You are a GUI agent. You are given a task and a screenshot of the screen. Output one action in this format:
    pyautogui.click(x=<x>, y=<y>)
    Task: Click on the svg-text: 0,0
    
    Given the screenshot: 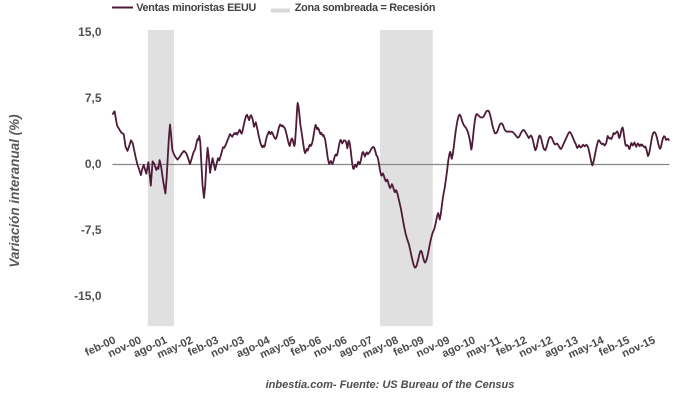 What is the action you would take?
    pyautogui.click(x=93, y=164)
    